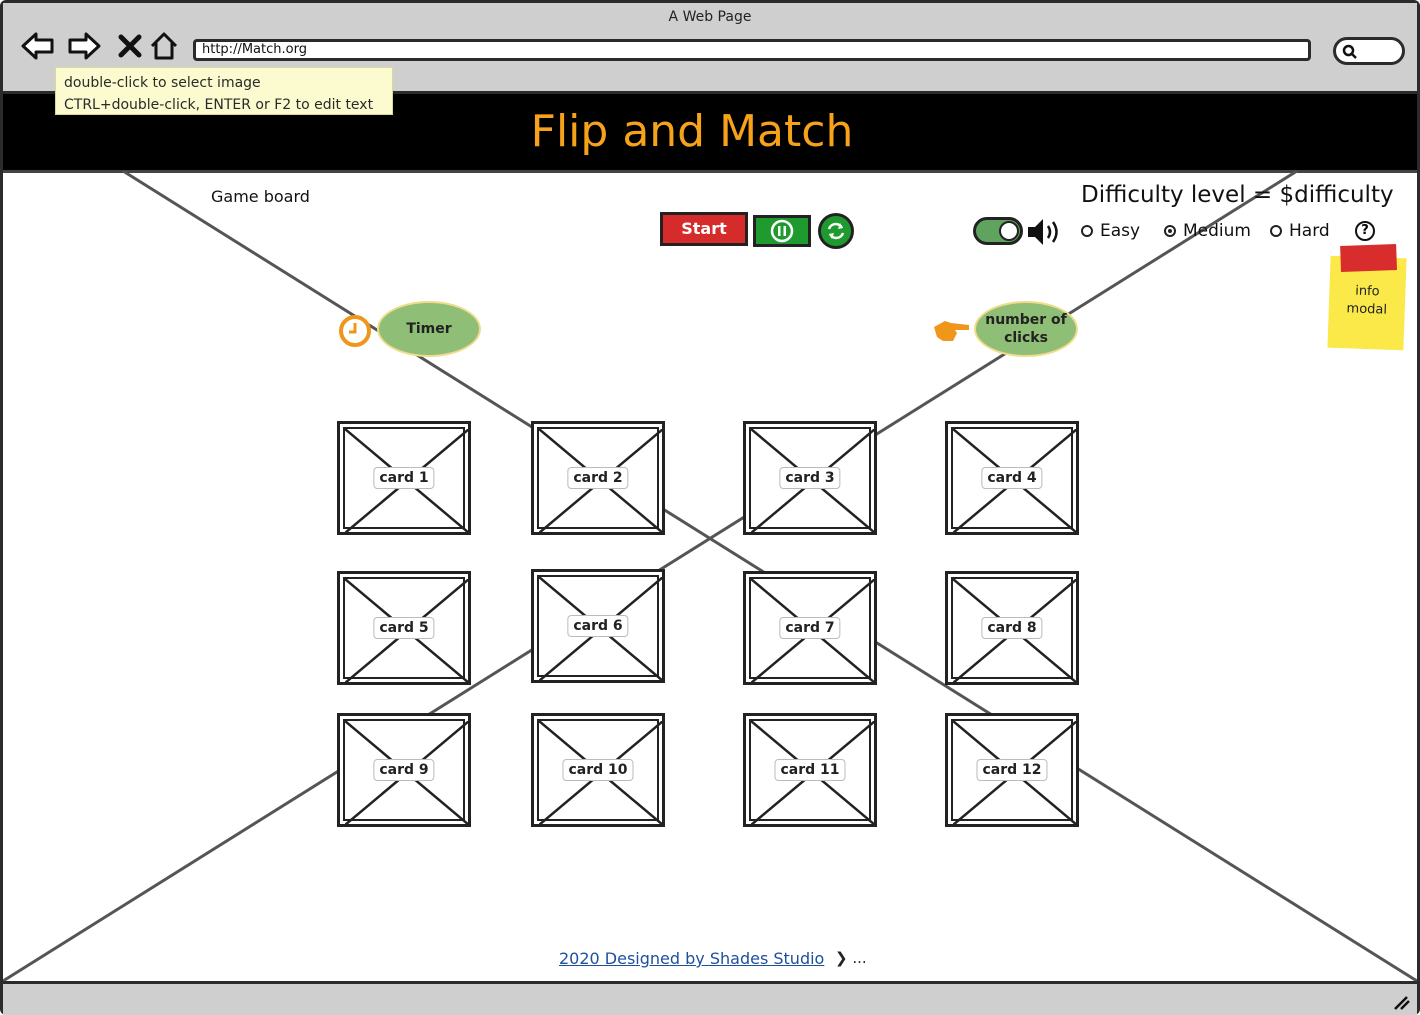 This screenshot has width=1420, height=1015. I want to click on resize-grip-icon, so click(1401, 1002).